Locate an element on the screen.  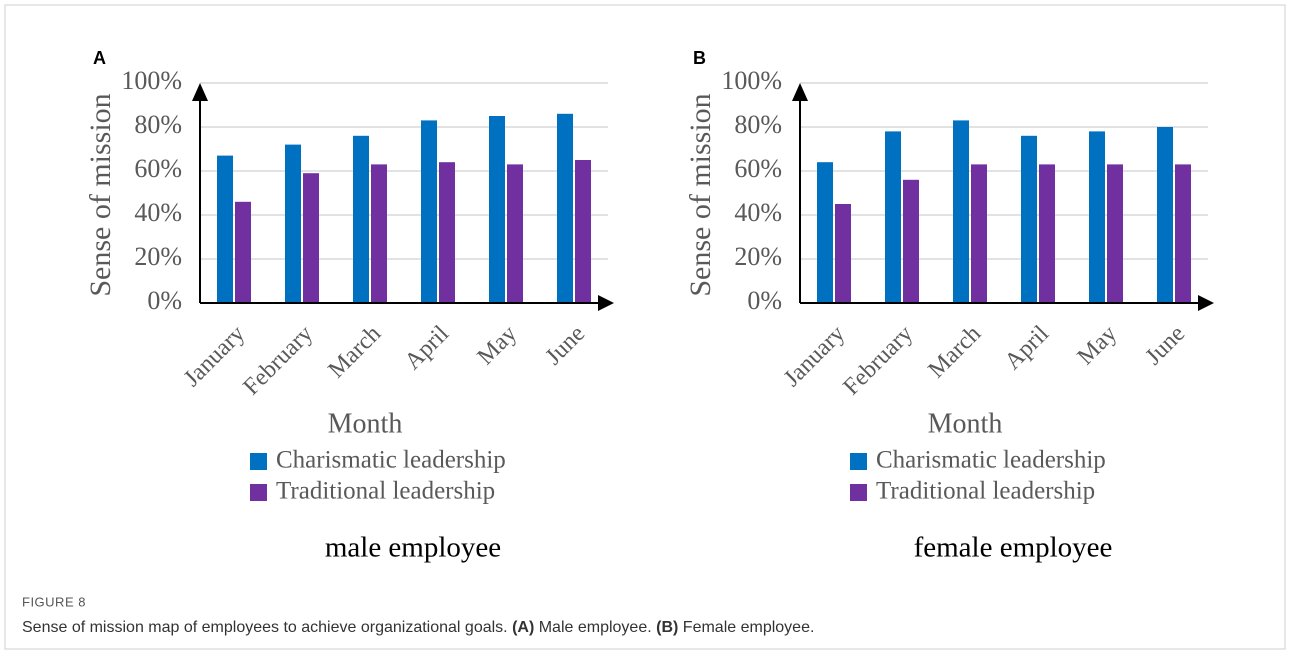
caption-ref: (A) is located at coordinates (523, 627).